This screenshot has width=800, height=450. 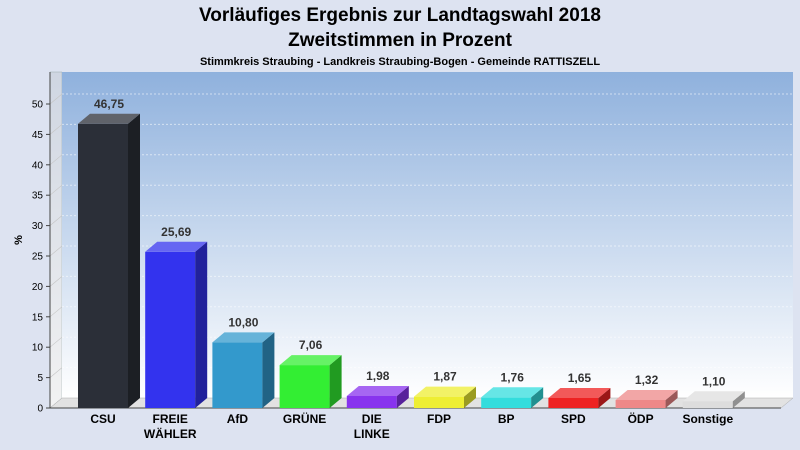 I want to click on category-label-line: AfD, so click(x=238, y=419).